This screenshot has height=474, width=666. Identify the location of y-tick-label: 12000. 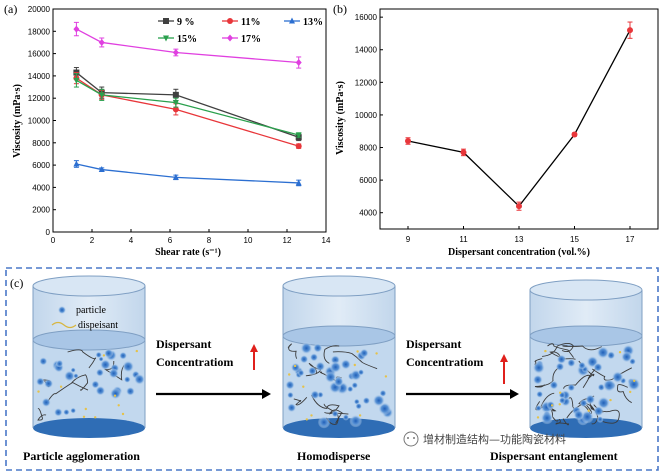
(366, 82).